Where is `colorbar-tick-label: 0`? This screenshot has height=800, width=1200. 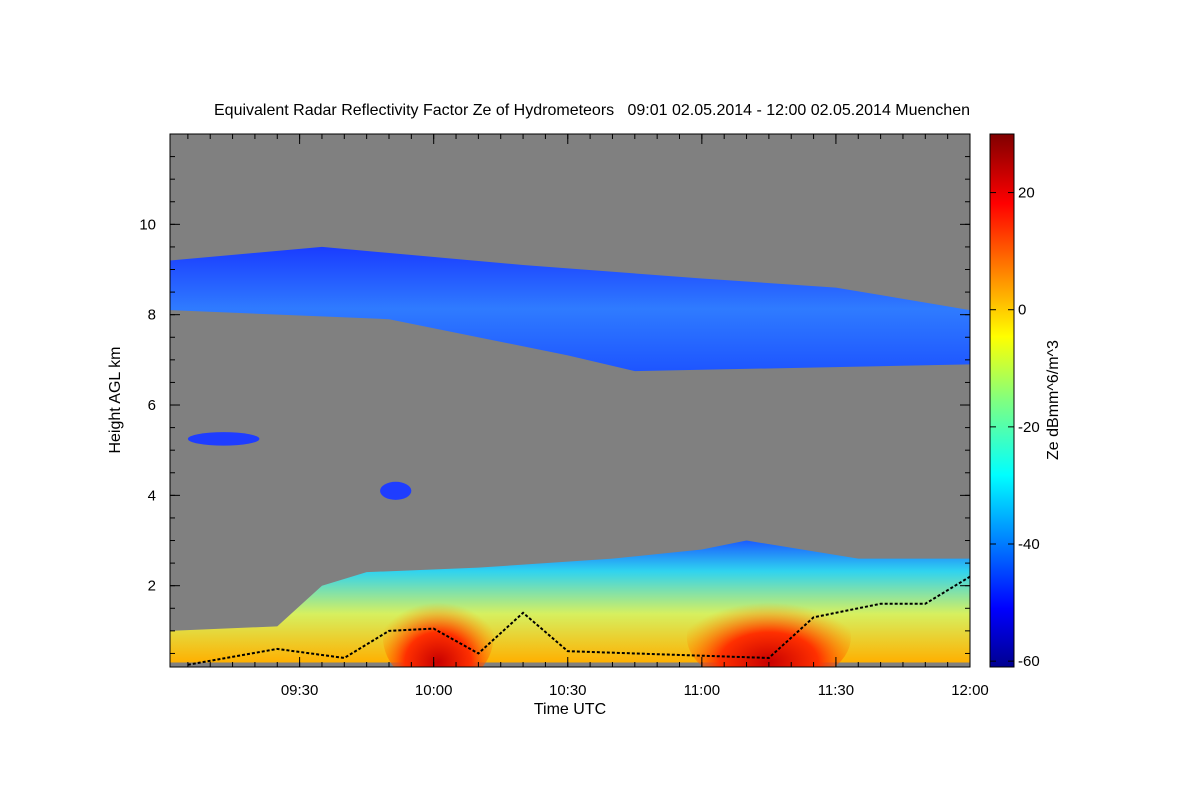 colorbar-tick-label: 0 is located at coordinates (1022, 310).